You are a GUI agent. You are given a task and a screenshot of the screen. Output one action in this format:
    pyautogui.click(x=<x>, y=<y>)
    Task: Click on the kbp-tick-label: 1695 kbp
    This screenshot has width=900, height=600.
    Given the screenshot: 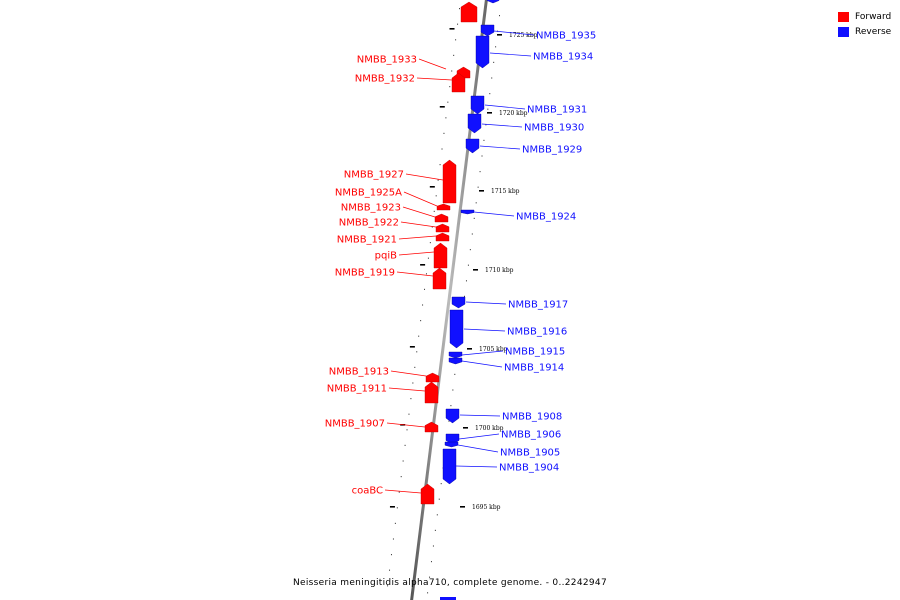 What is the action you would take?
    pyautogui.click(x=486, y=507)
    